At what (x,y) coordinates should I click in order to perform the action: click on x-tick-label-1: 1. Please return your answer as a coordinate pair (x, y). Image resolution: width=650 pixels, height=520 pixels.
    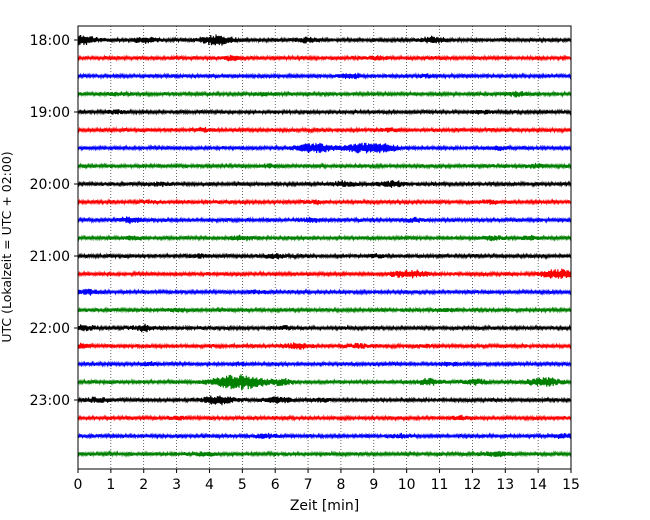
    Looking at the image, I should click on (110, 485).